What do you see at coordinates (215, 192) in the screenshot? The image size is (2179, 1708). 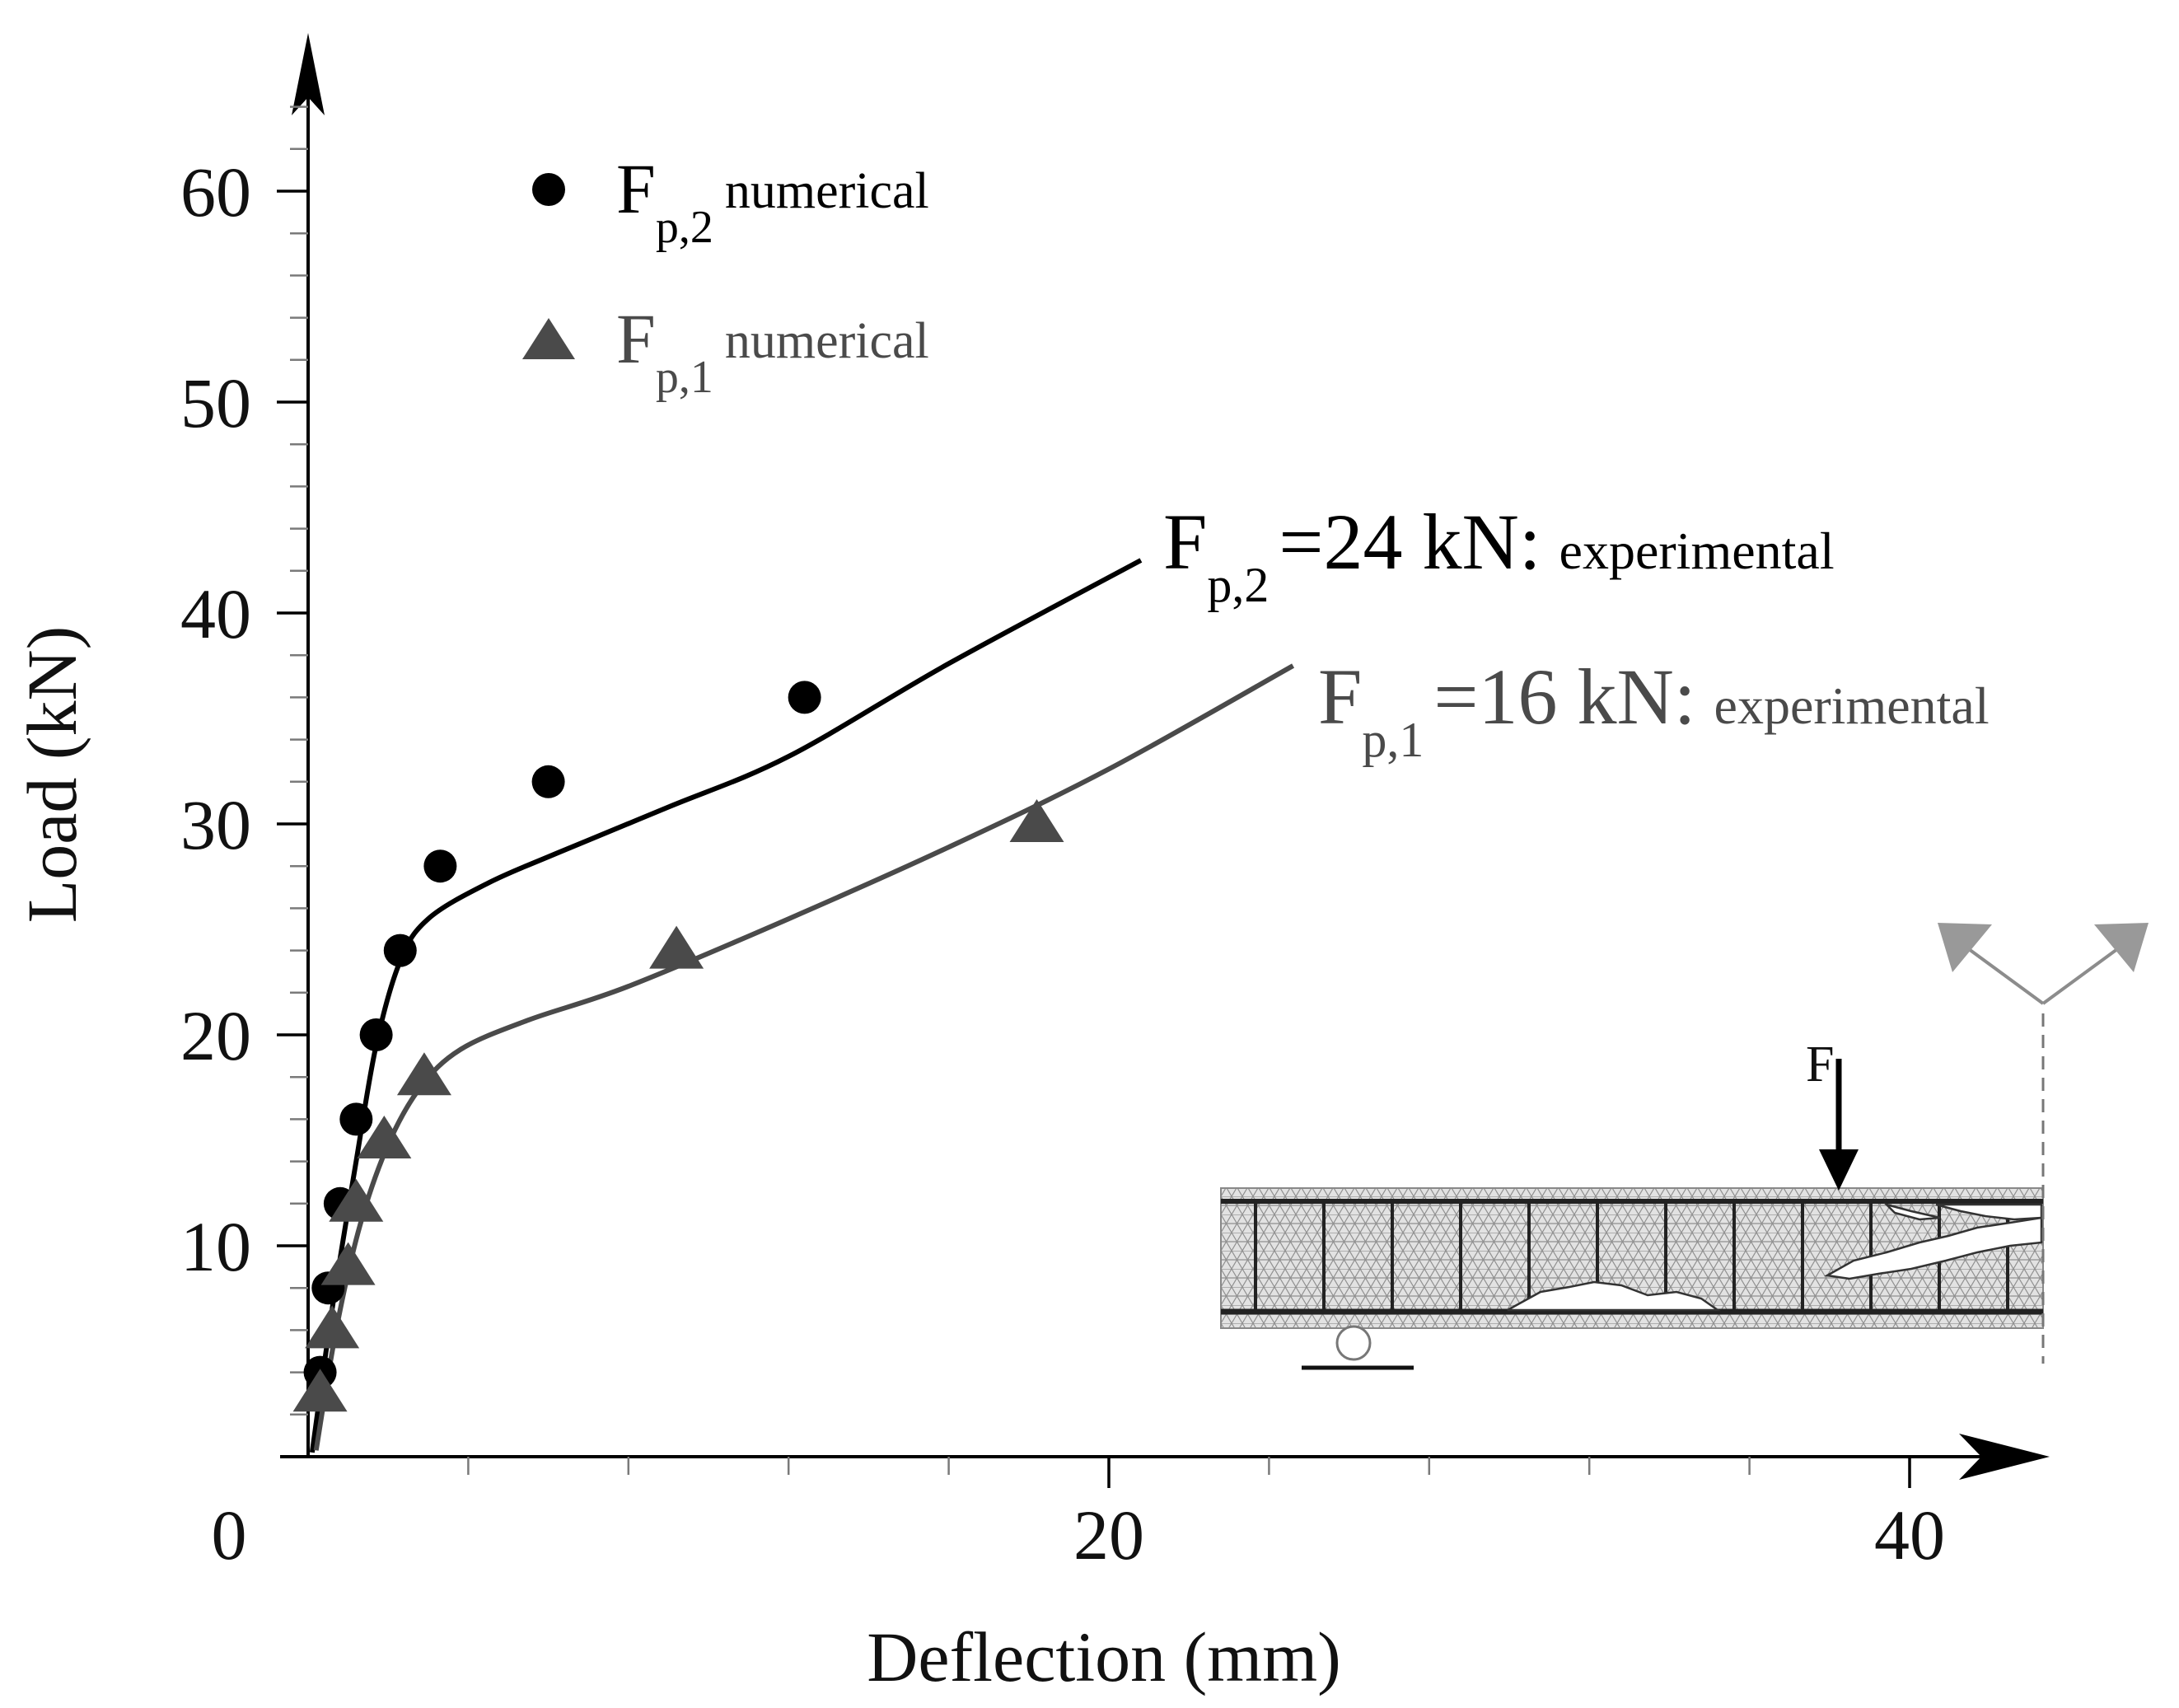 I see `y-tick-label: 60` at bounding box center [215, 192].